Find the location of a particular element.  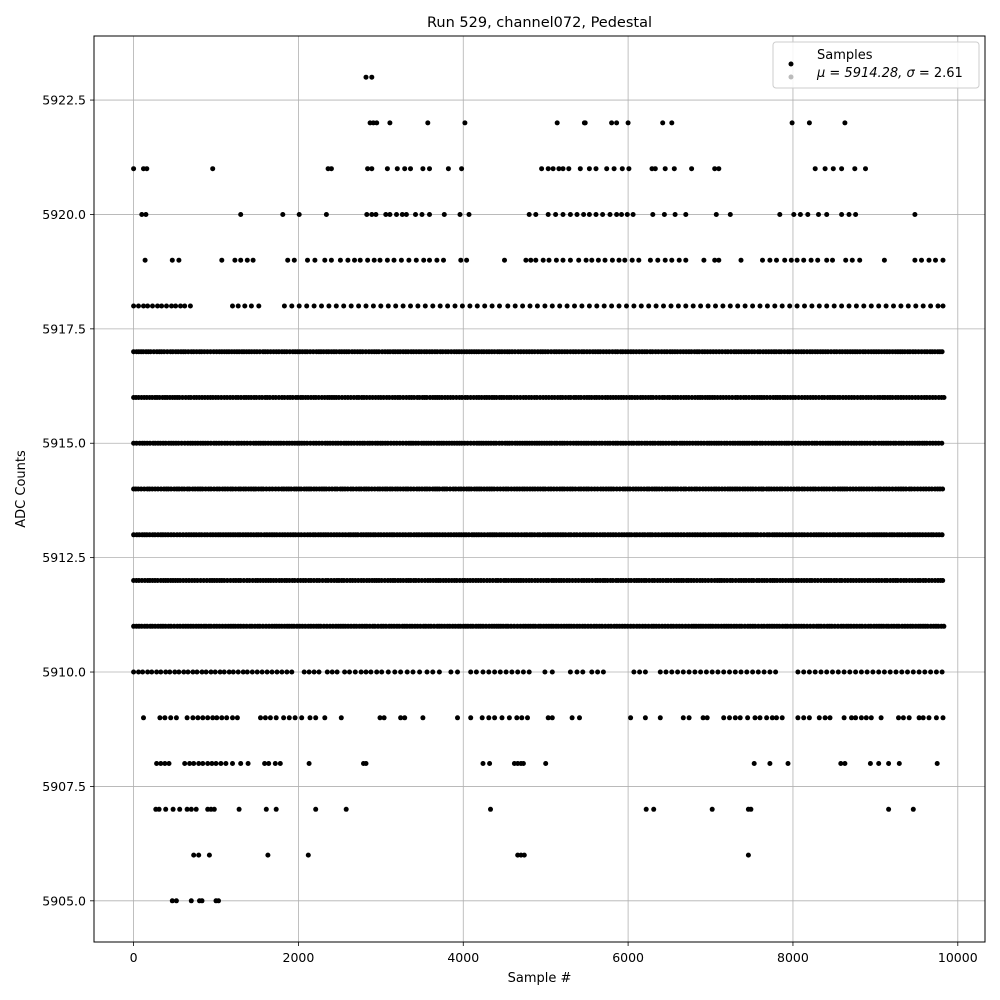

x-axis-ticks: 0 2000 4000 6000 8000 10000 is located at coordinates (554, 953).